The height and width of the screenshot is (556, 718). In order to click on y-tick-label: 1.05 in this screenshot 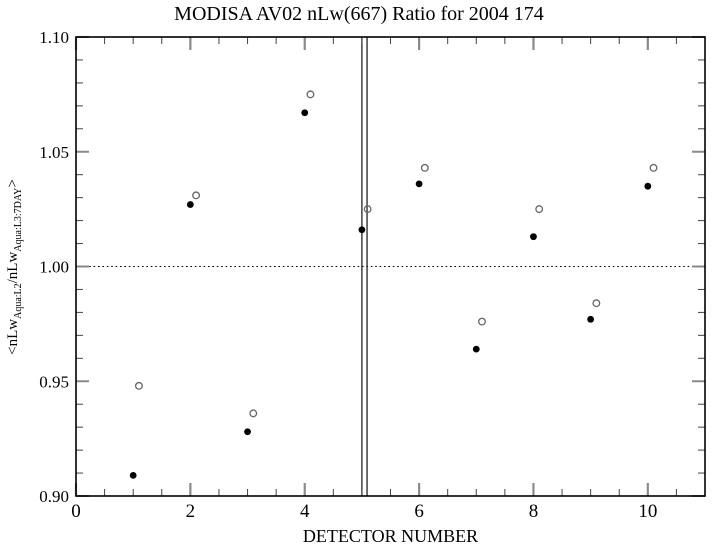, I will do `click(54, 152)`.